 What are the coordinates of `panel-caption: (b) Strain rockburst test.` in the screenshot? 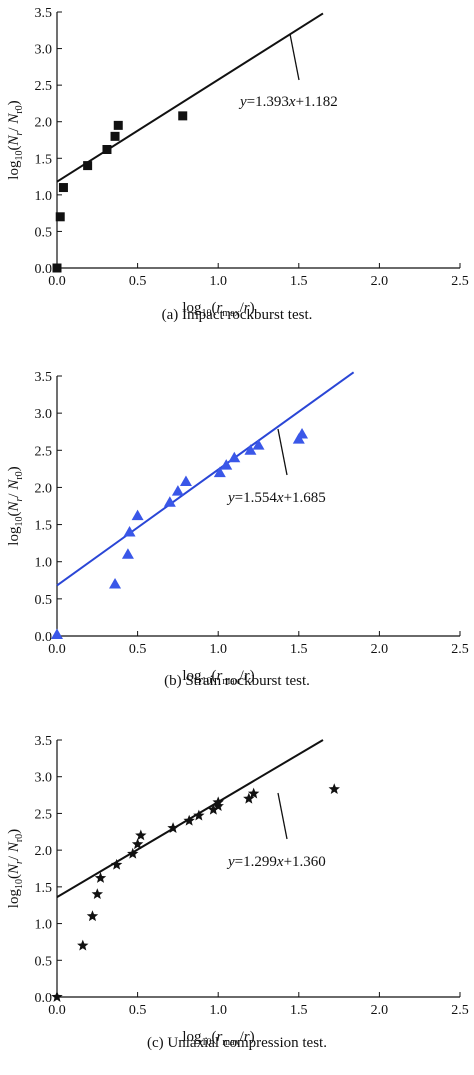 It's located at (237, 681).